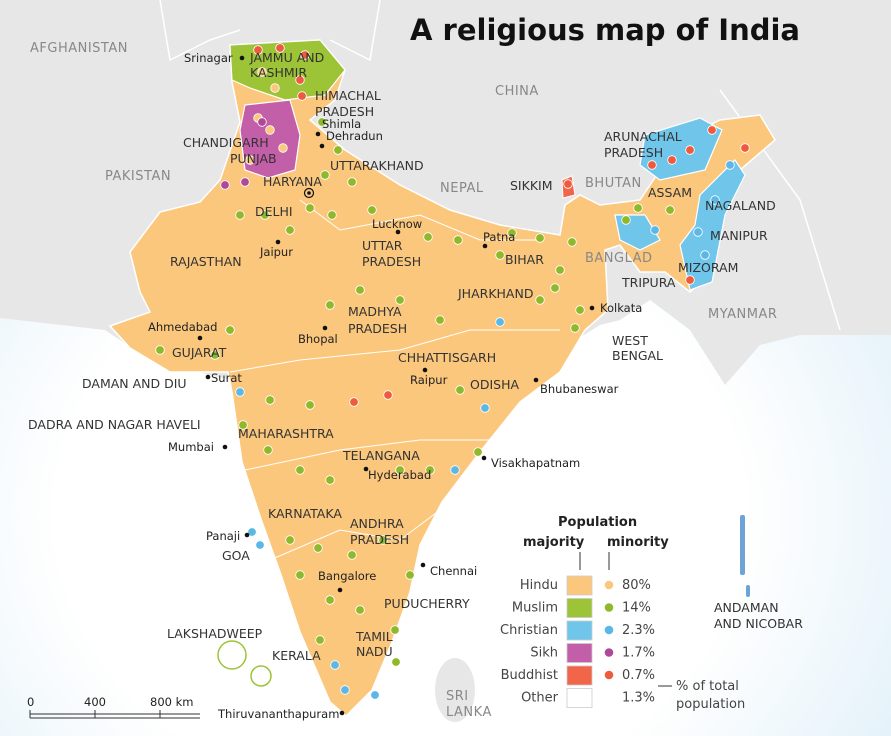 The width and height of the screenshot is (891, 736). Describe the element at coordinates (707, 686) in the screenshot. I see `legend-note: % of total` at that location.